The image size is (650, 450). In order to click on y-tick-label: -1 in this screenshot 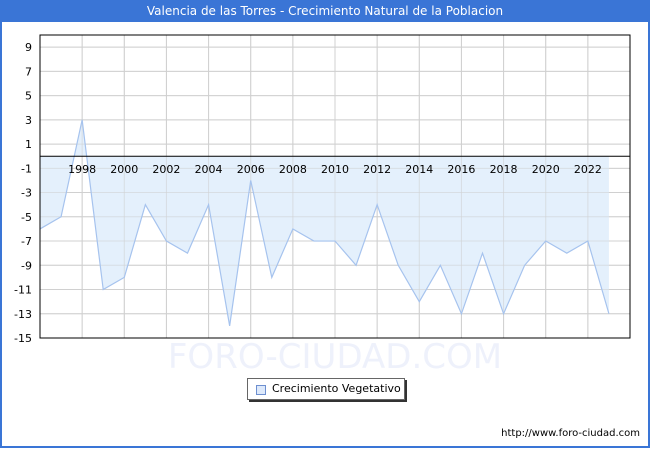, I will do `click(26, 168)`.